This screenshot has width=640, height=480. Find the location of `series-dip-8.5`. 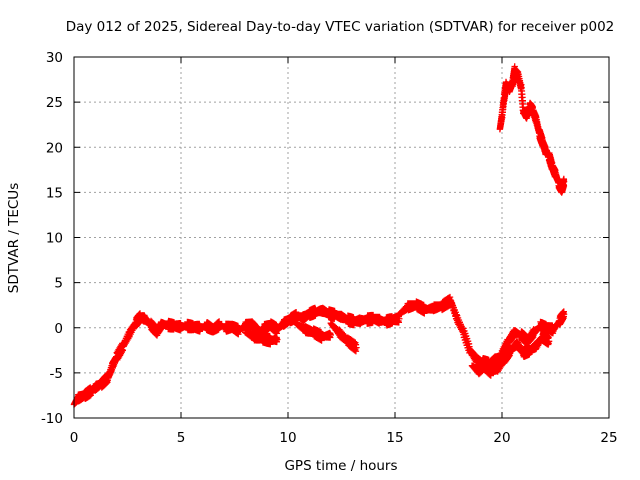

series-dip-8.5 is located at coordinates (261, 338).